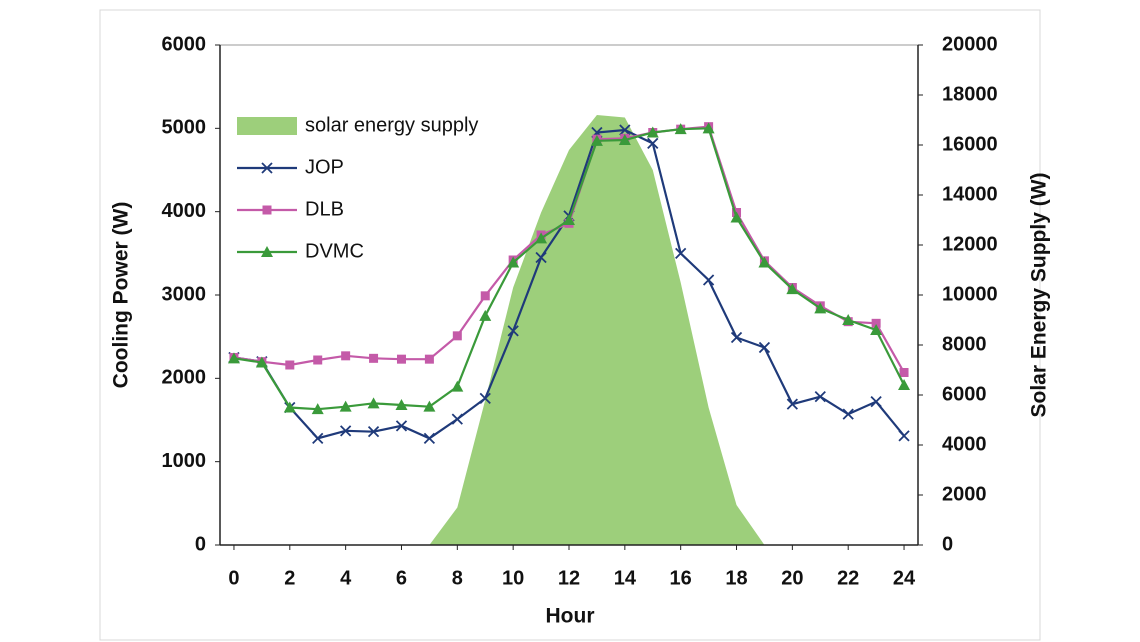 The width and height of the screenshot is (1140, 642). Describe the element at coordinates (121, 295) in the screenshot. I see `y-axis-label: Cooling Power (W)` at that location.